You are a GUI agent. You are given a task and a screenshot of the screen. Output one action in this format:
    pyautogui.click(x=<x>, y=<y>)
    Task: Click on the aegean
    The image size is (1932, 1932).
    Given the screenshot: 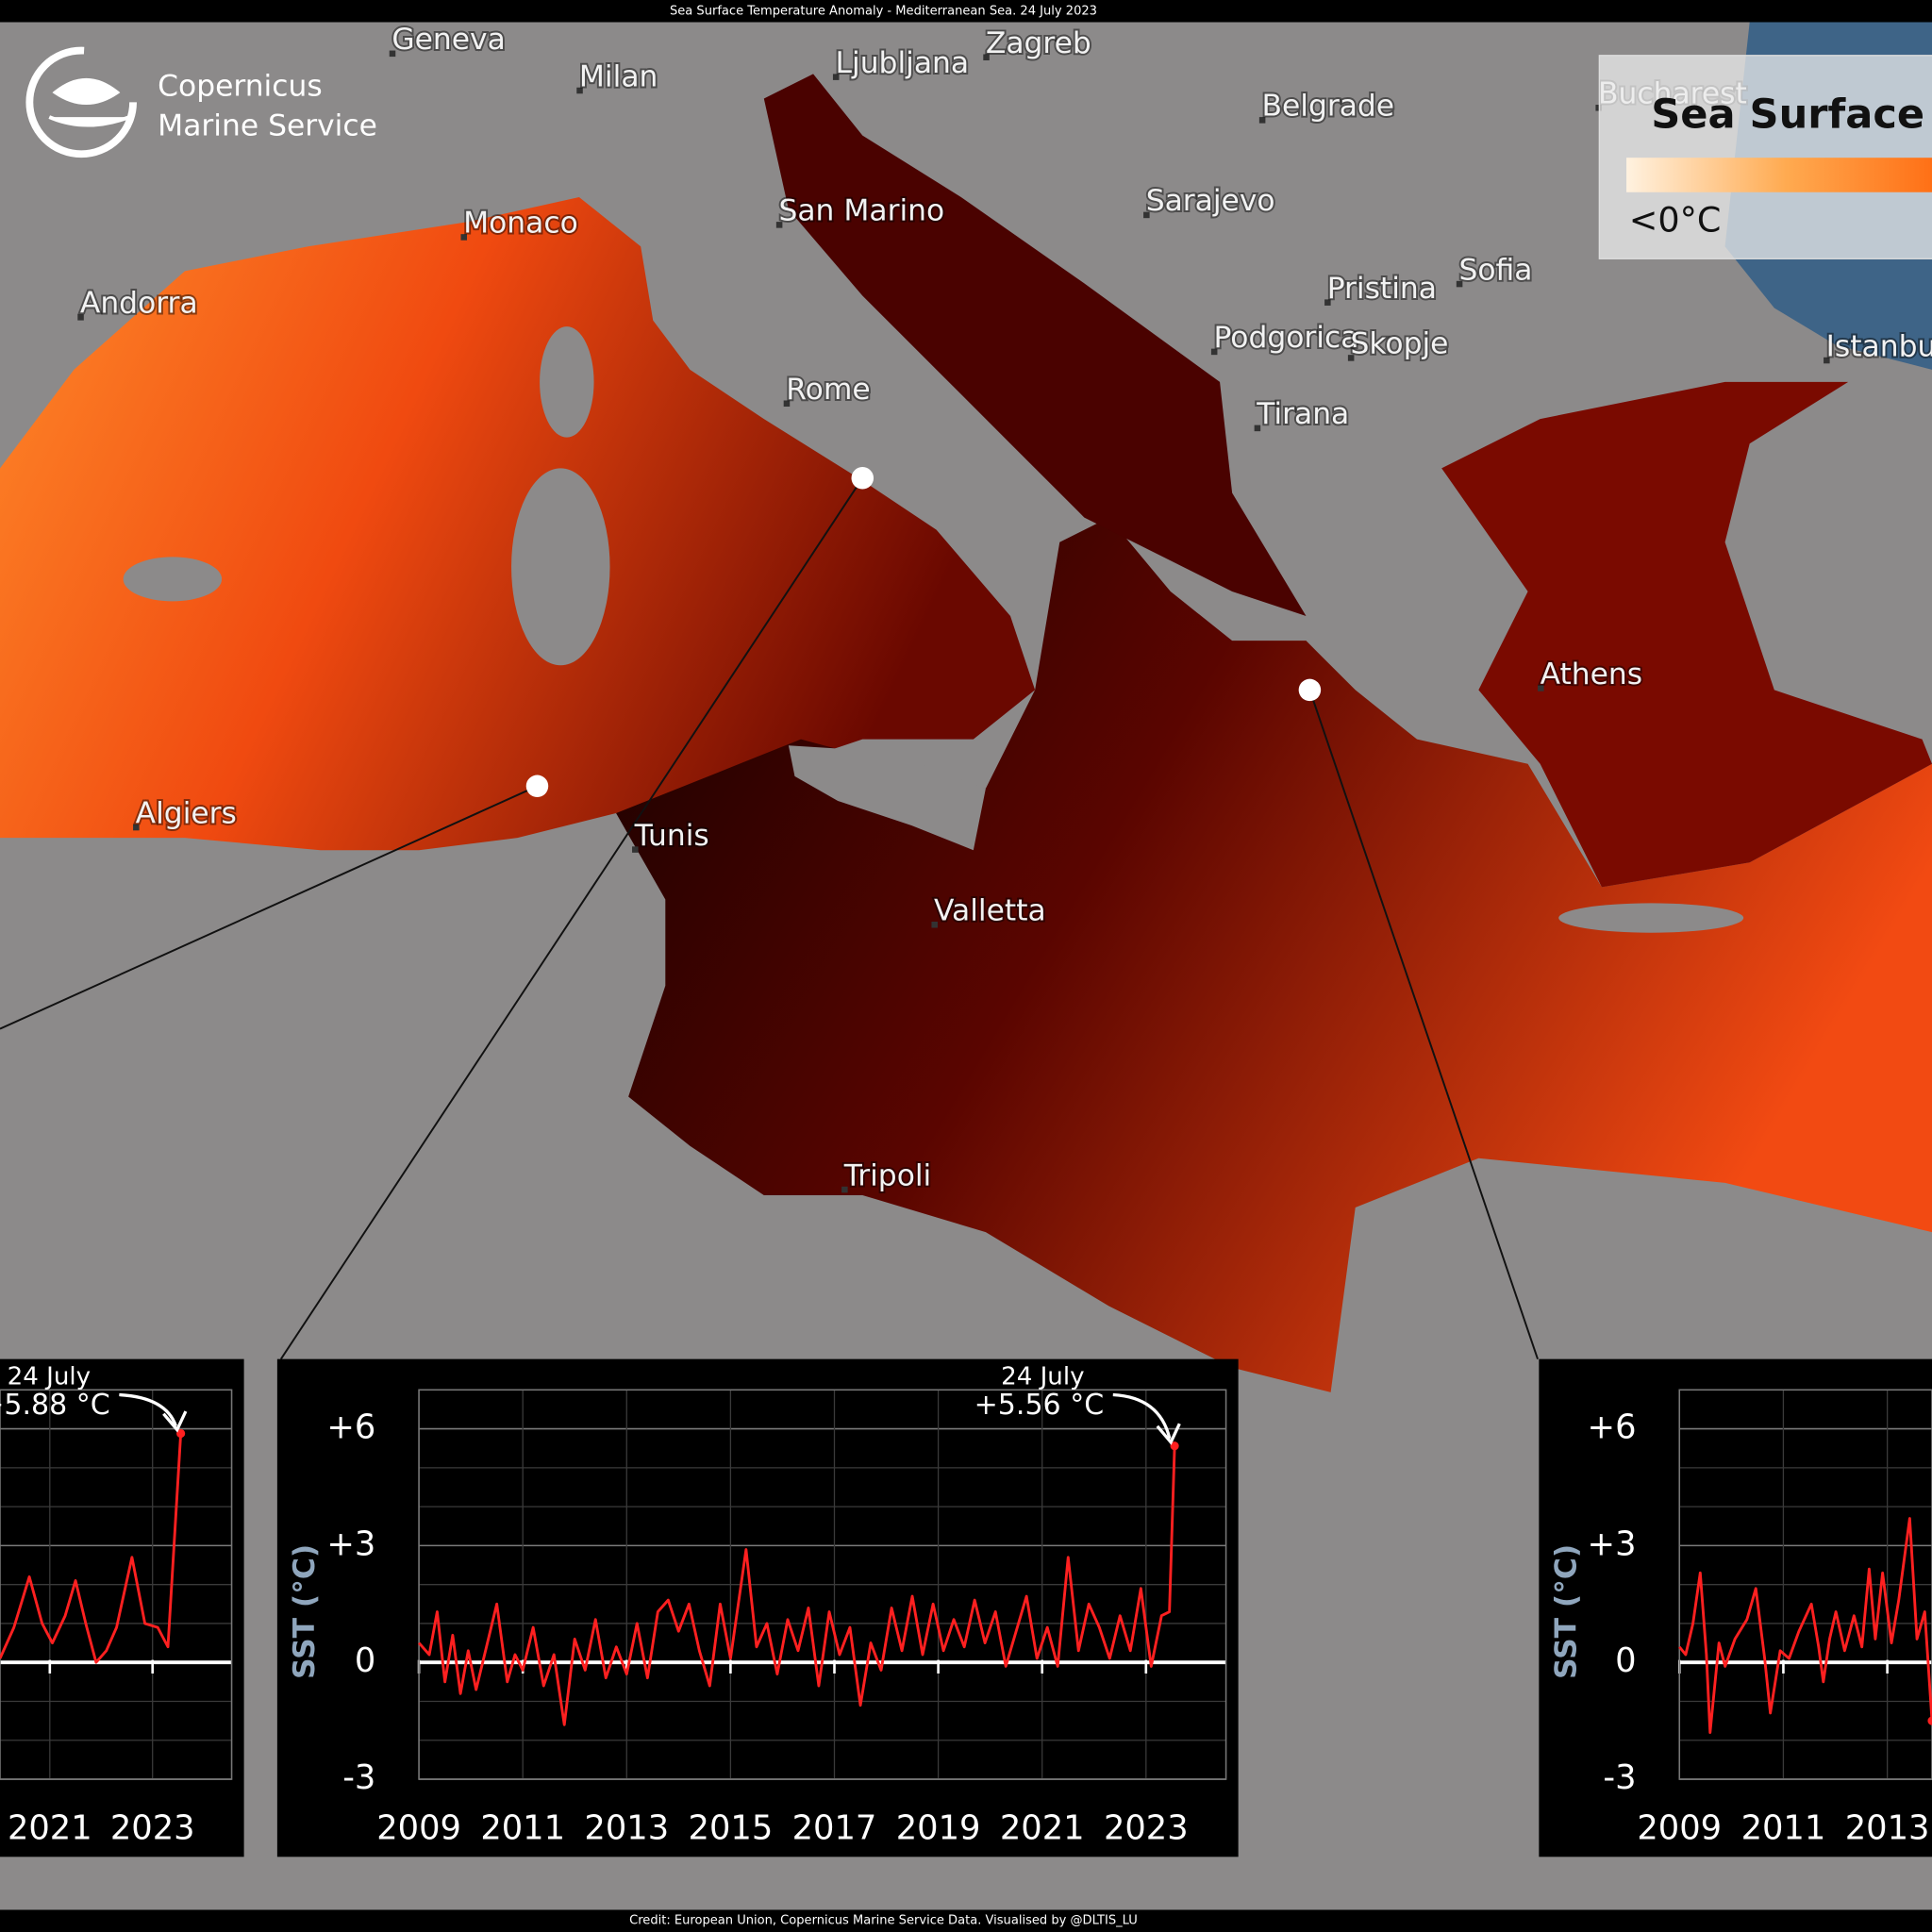 What is the action you would take?
    pyautogui.click(x=1687, y=634)
    